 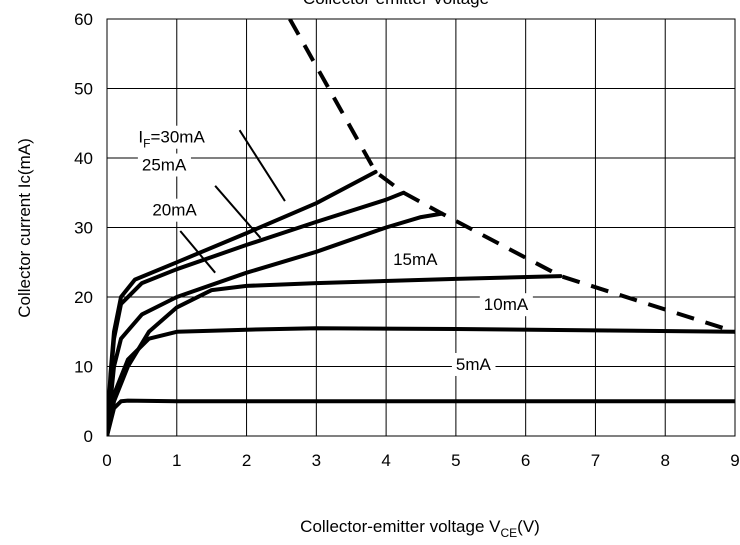 I want to click on y-tick-label-3: 30, so click(x=83, y=228).